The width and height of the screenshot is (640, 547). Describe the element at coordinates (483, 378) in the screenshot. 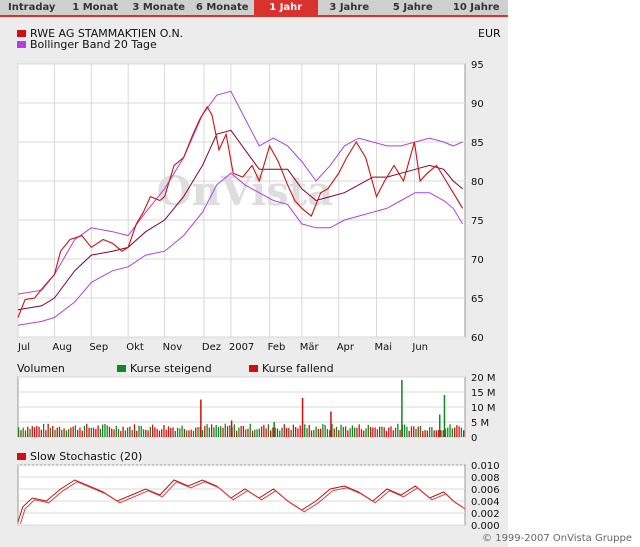

I see `volume-y-tick-label: 20 M` at that location.